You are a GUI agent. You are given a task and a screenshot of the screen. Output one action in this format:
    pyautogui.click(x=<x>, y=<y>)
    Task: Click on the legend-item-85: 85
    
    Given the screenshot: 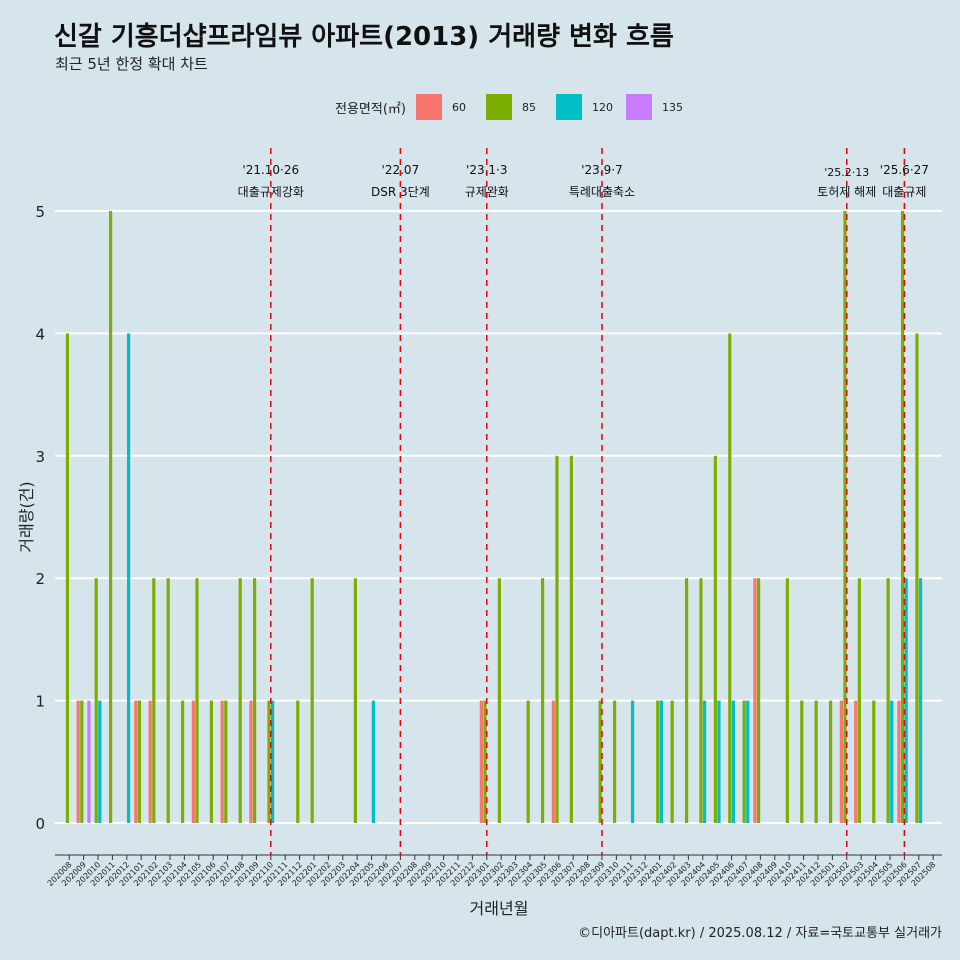 What is the action you would take?
    pyautogui.click(x=515, y=107)
    